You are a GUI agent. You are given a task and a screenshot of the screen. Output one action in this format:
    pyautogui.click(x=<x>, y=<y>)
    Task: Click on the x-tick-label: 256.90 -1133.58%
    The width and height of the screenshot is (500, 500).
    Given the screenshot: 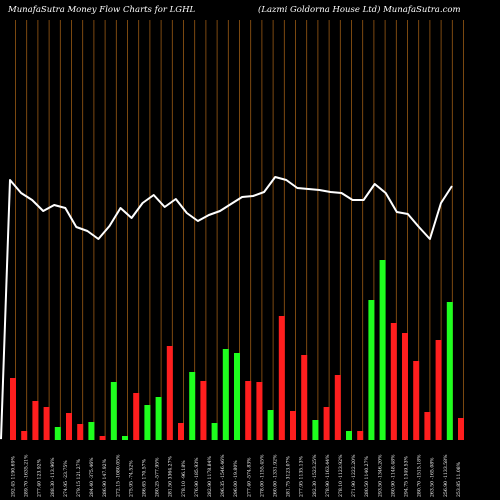 What is the action you would take?
    pyautogui.click(x=446, y=475)
    